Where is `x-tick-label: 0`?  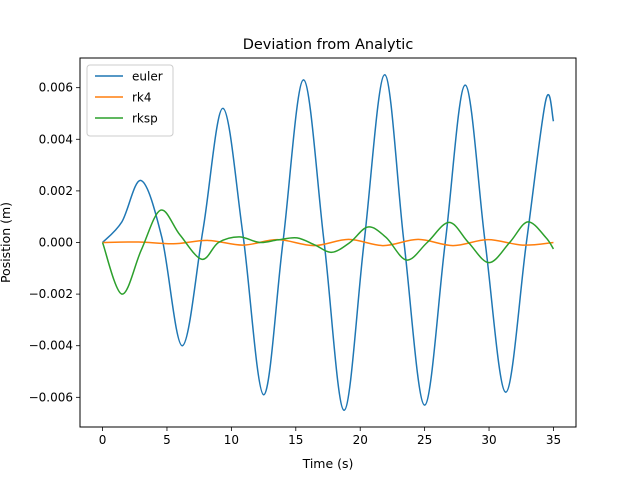
x-tick-label: 0 is located at coordinates (103, 440).